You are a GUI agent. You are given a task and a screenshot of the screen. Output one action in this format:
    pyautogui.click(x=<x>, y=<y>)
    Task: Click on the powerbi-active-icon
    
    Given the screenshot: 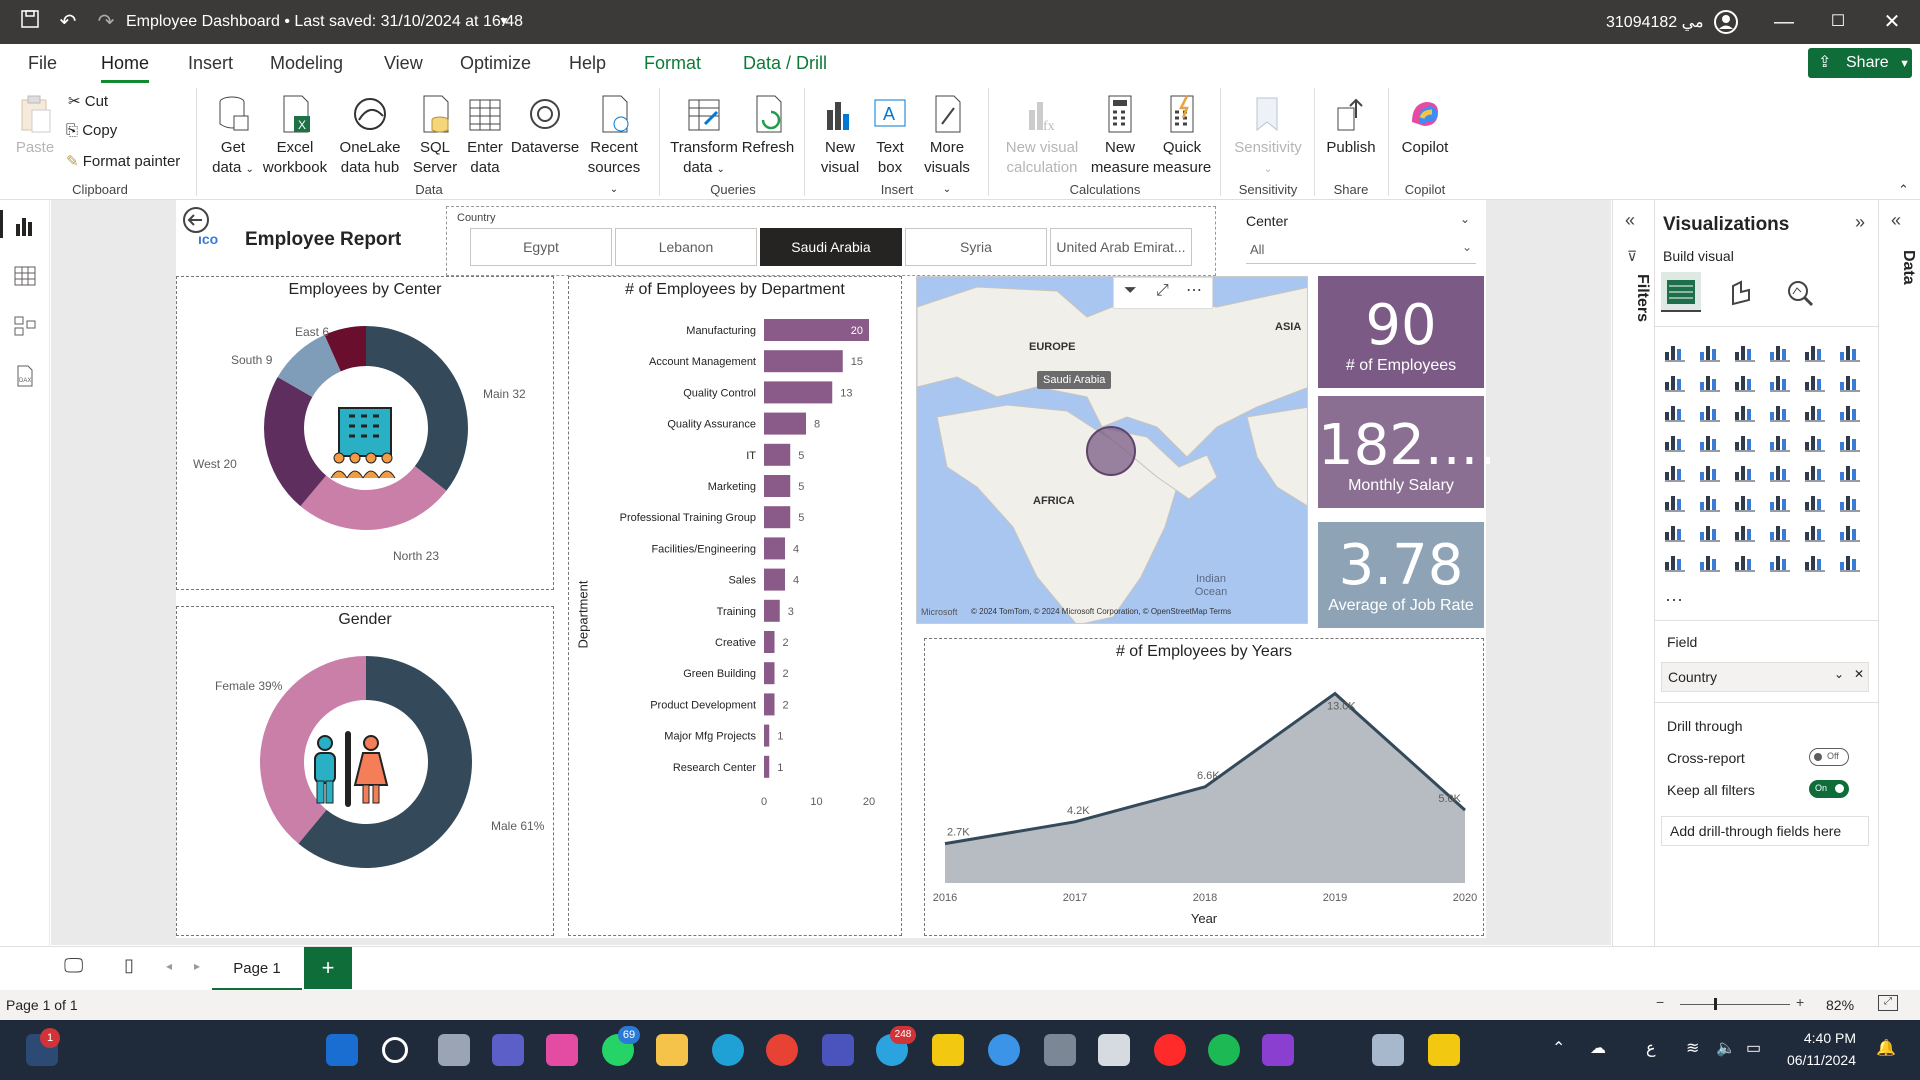 What is the action you would take?
    pyautogui.click(x=1444, y=1050)
    